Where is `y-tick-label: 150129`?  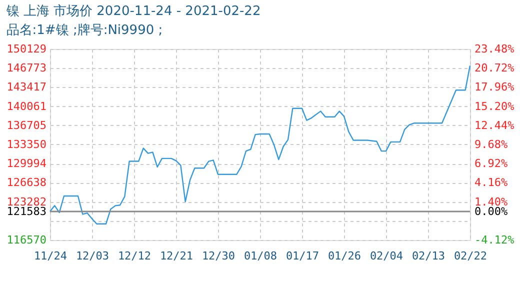 y-tick-label: 150129 is located at coordinates (26, 49).